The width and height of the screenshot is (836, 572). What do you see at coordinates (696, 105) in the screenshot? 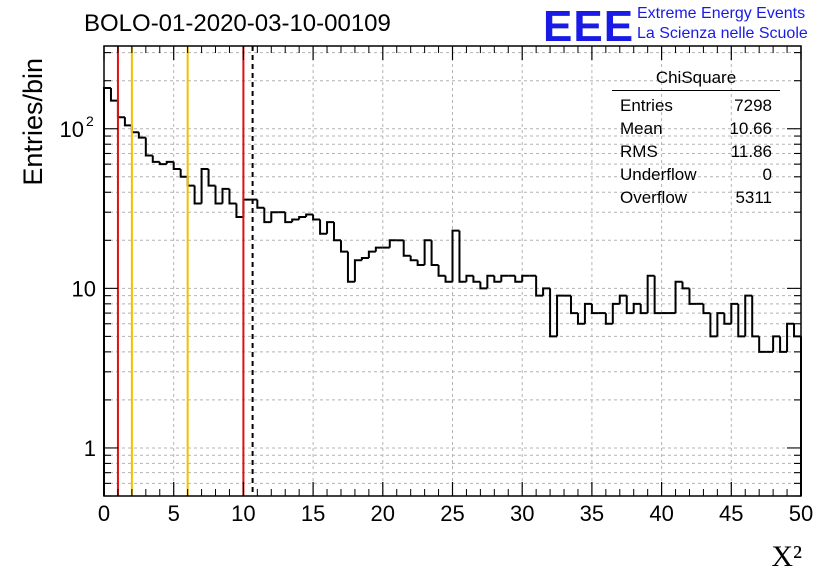
I see `stats-row-entries: Entries 7298` at bounding box center [696, 105].